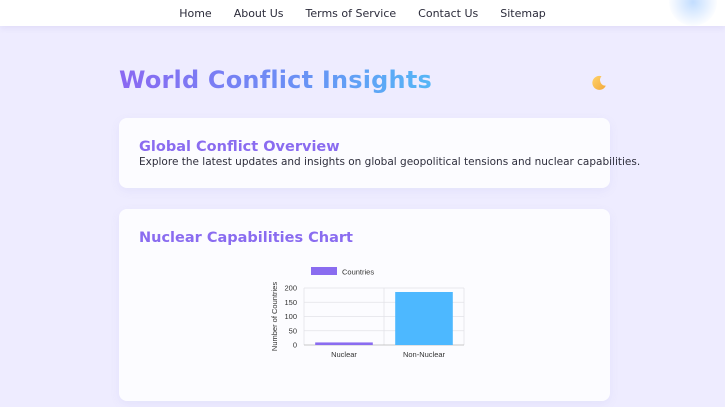  What do you see at coordinates (424, 318) in the screenshot?
I see `bar-non-nuclear` at bounding box center [424, 318].